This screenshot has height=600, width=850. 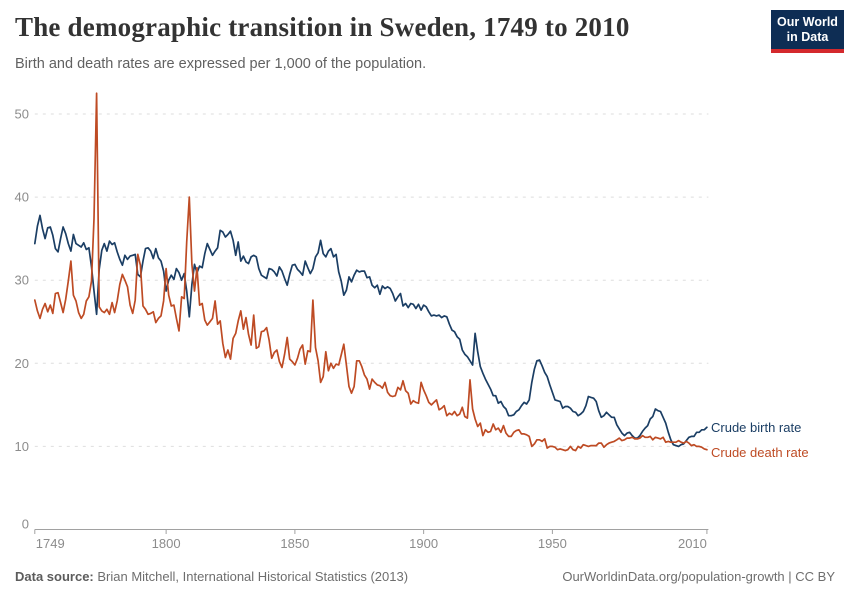 I want to click on y-tick-label-50: 50, so click(x=22, y=114).